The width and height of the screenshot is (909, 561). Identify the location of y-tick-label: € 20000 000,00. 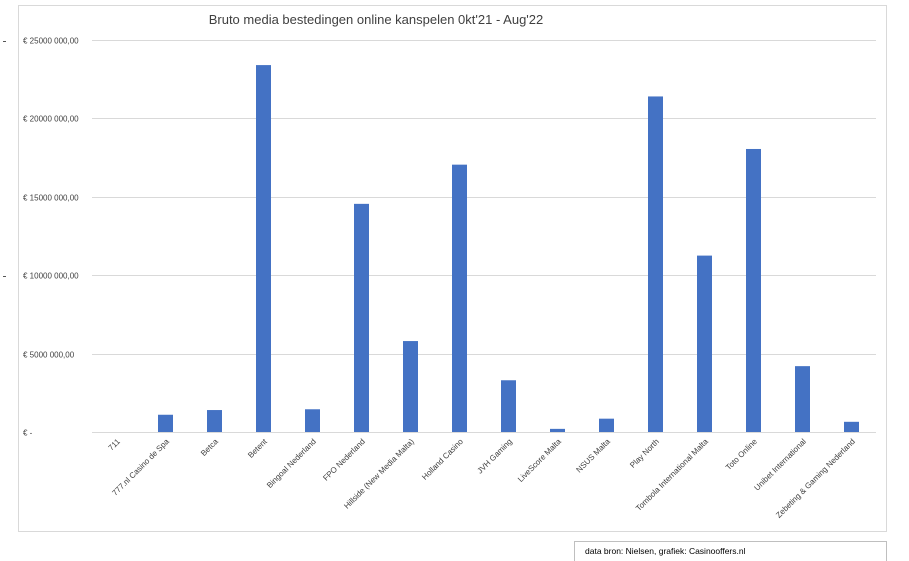
(51, 119).